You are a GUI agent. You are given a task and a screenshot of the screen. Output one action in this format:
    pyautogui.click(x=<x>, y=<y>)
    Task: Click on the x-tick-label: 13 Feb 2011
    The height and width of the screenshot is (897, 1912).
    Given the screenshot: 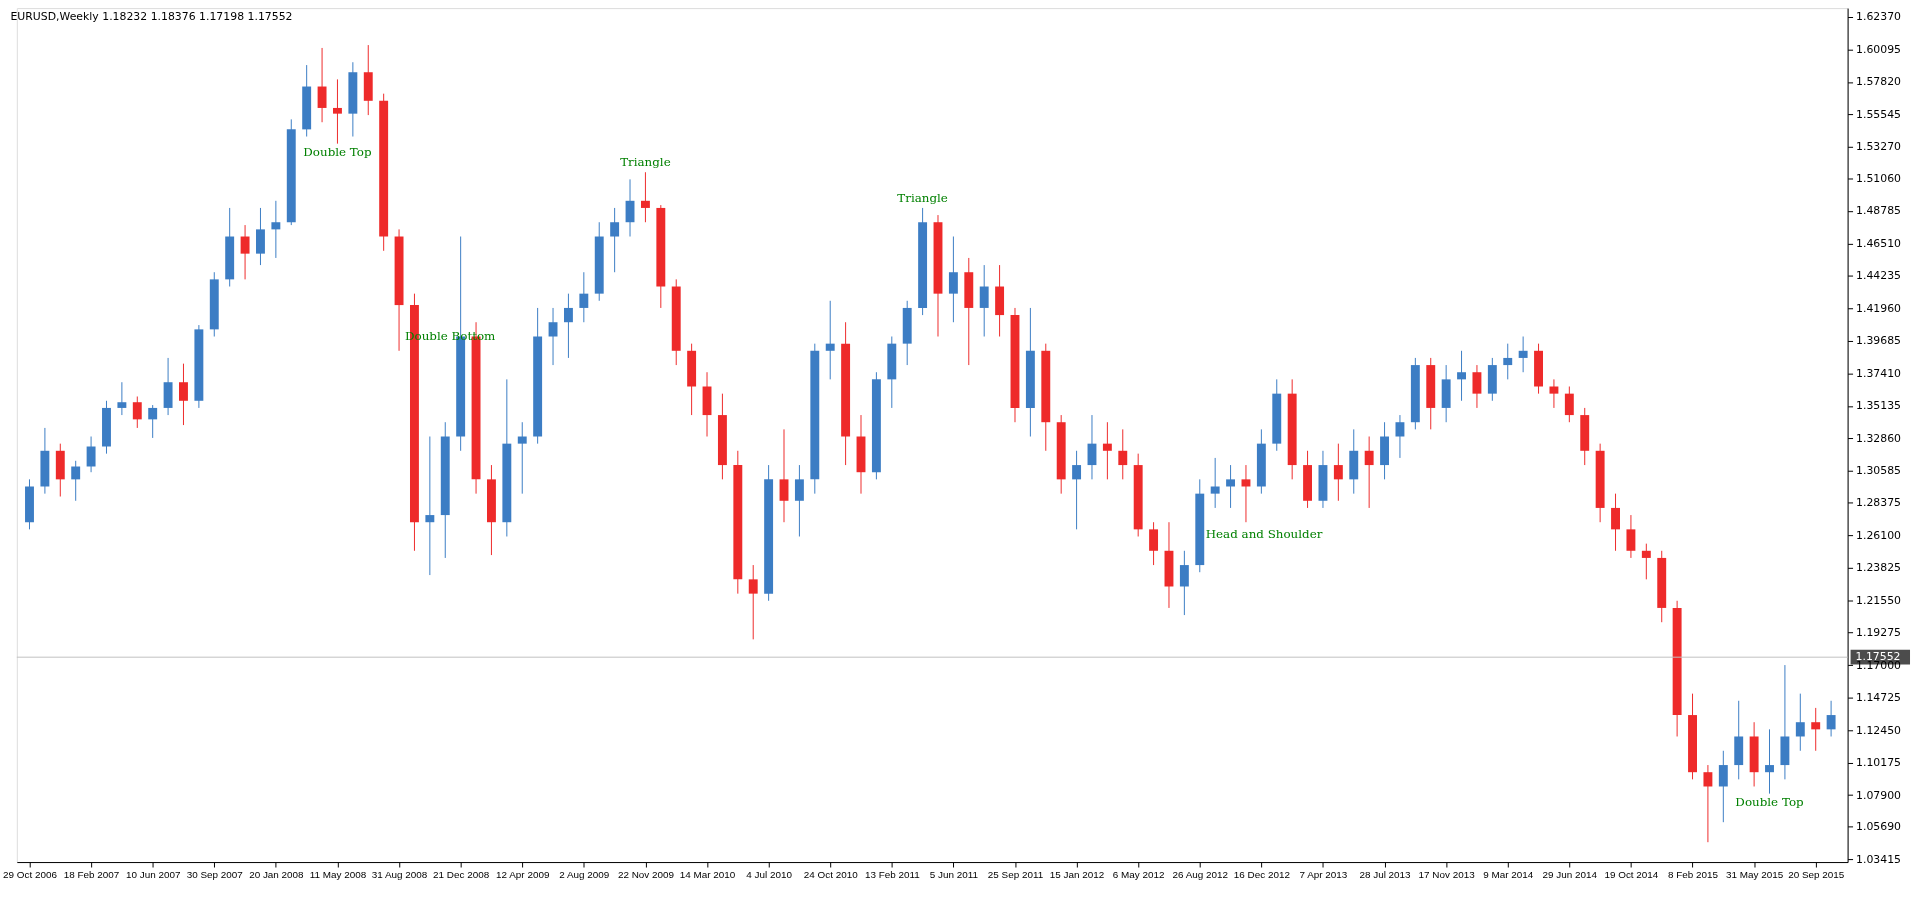 What is the action you would take?
    pyautogui.click(x=892, y=875)
    